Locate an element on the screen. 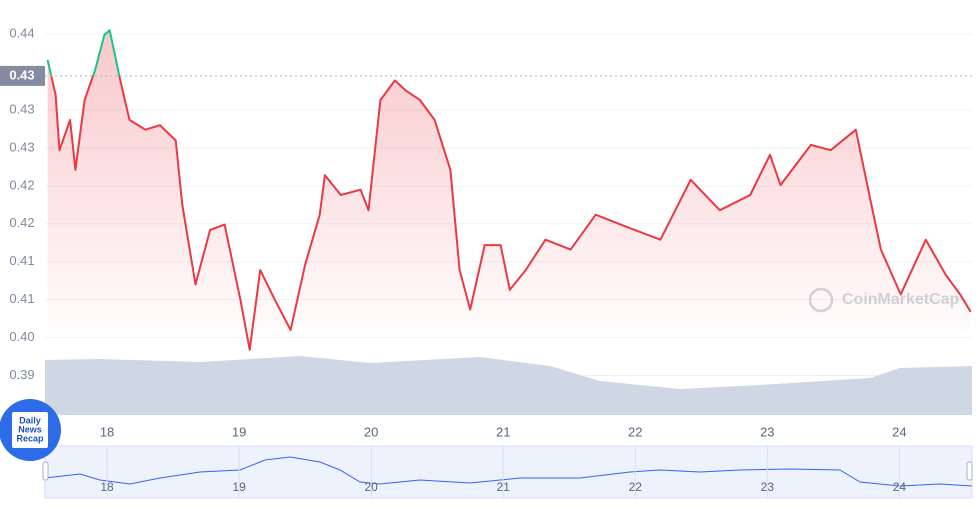 This screenshot has width=978, height=508. current-price-label: 0.43 is located at coordinates (21, 74).